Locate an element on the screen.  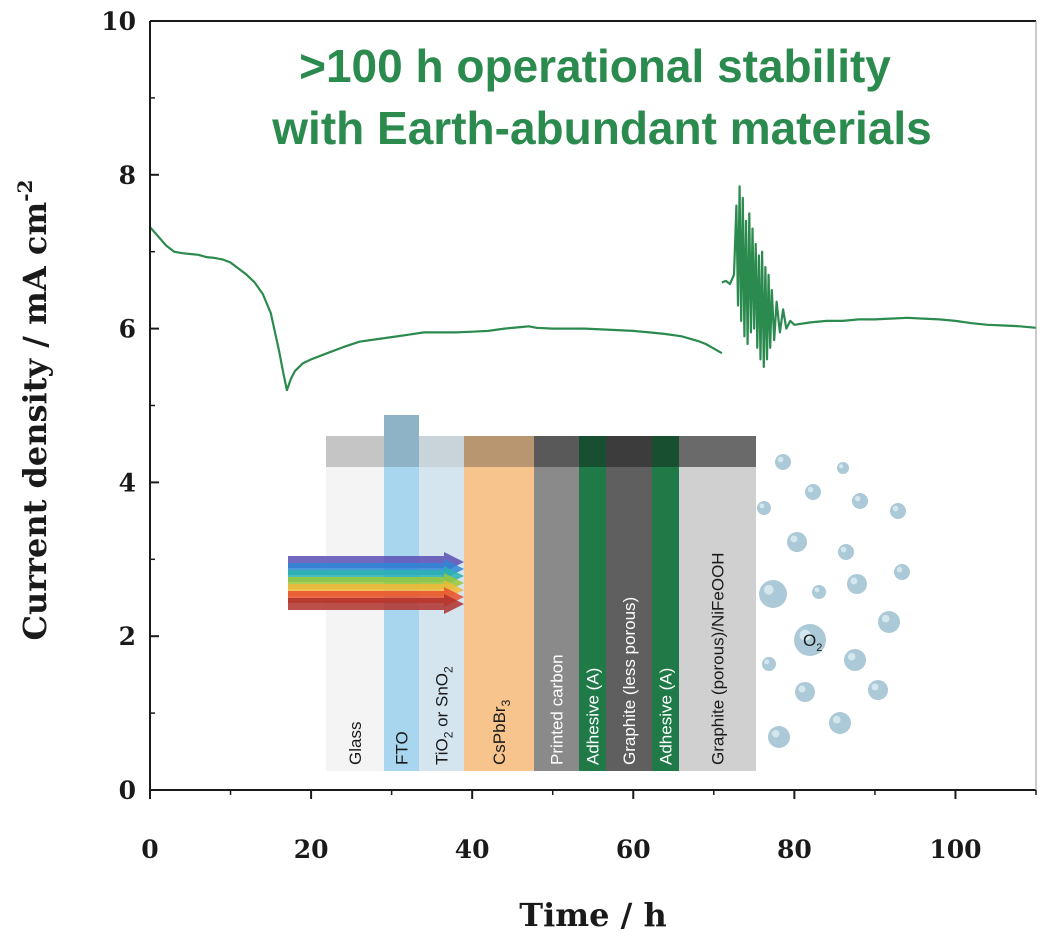
inset-layer-label-sub: 3 is located at coordinates (506, 702).